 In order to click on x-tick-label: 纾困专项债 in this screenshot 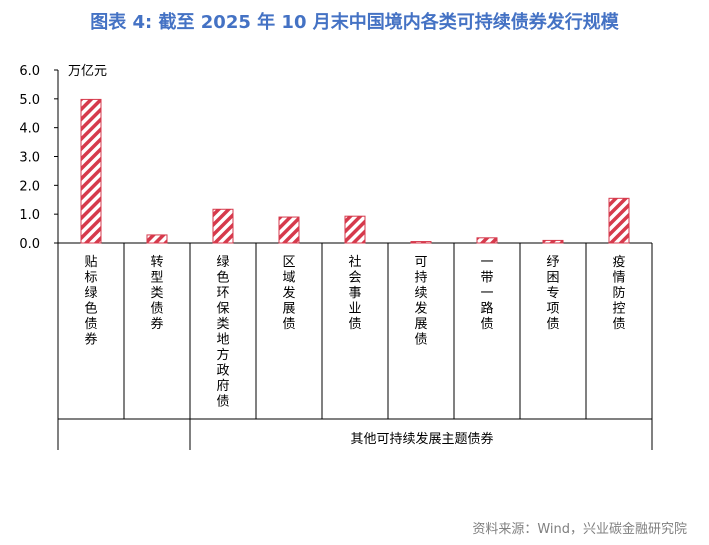, I will do `click(552, 293)`.